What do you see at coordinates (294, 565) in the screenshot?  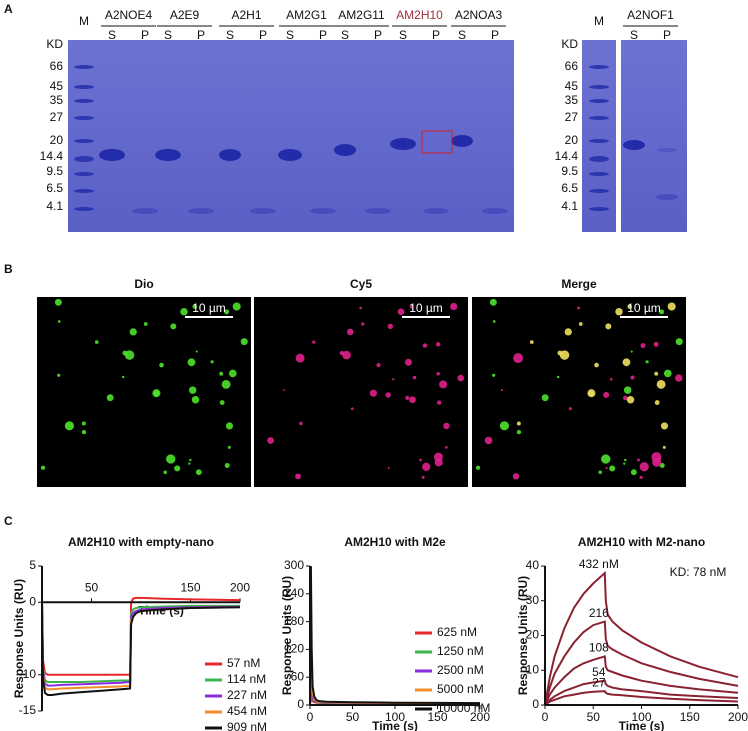 I see `y-tick-label: 300` at bounding box center [294, 565].